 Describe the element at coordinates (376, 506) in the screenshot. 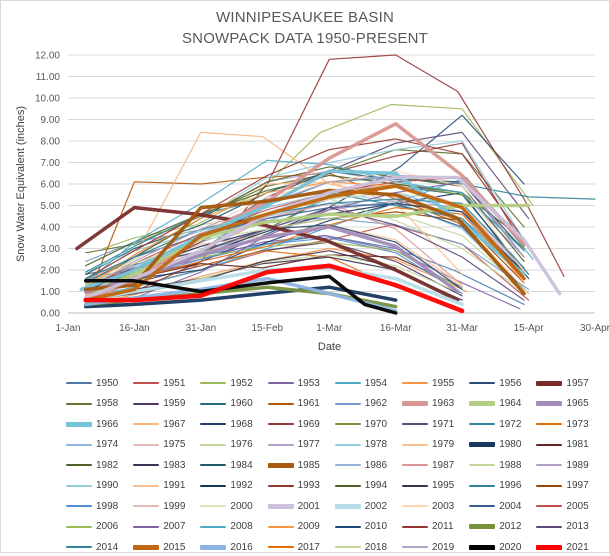

I see `legend-label: 2002` at that location.